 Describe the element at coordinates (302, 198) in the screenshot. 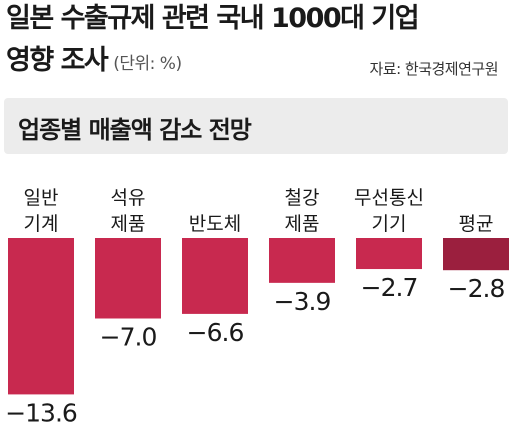

I see `category-label: 철강` at that location.